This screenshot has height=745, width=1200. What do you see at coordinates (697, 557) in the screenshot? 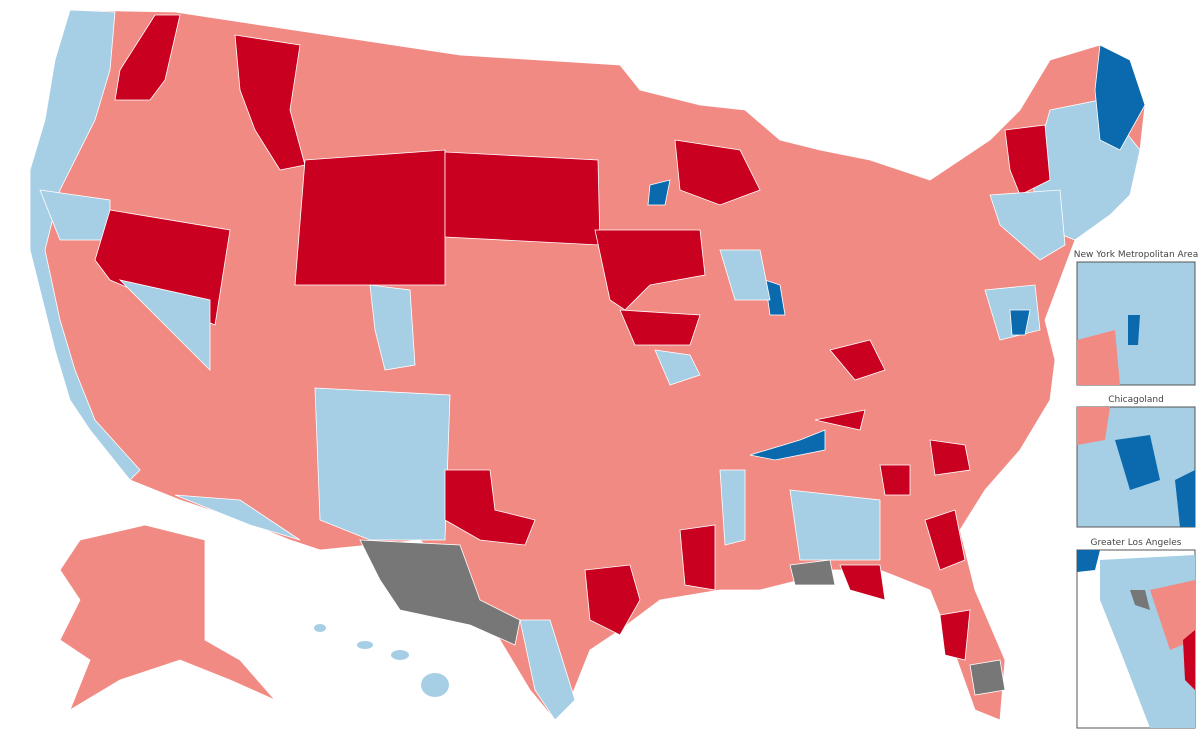
I see `mississippi` at bounding box center [697, 557].